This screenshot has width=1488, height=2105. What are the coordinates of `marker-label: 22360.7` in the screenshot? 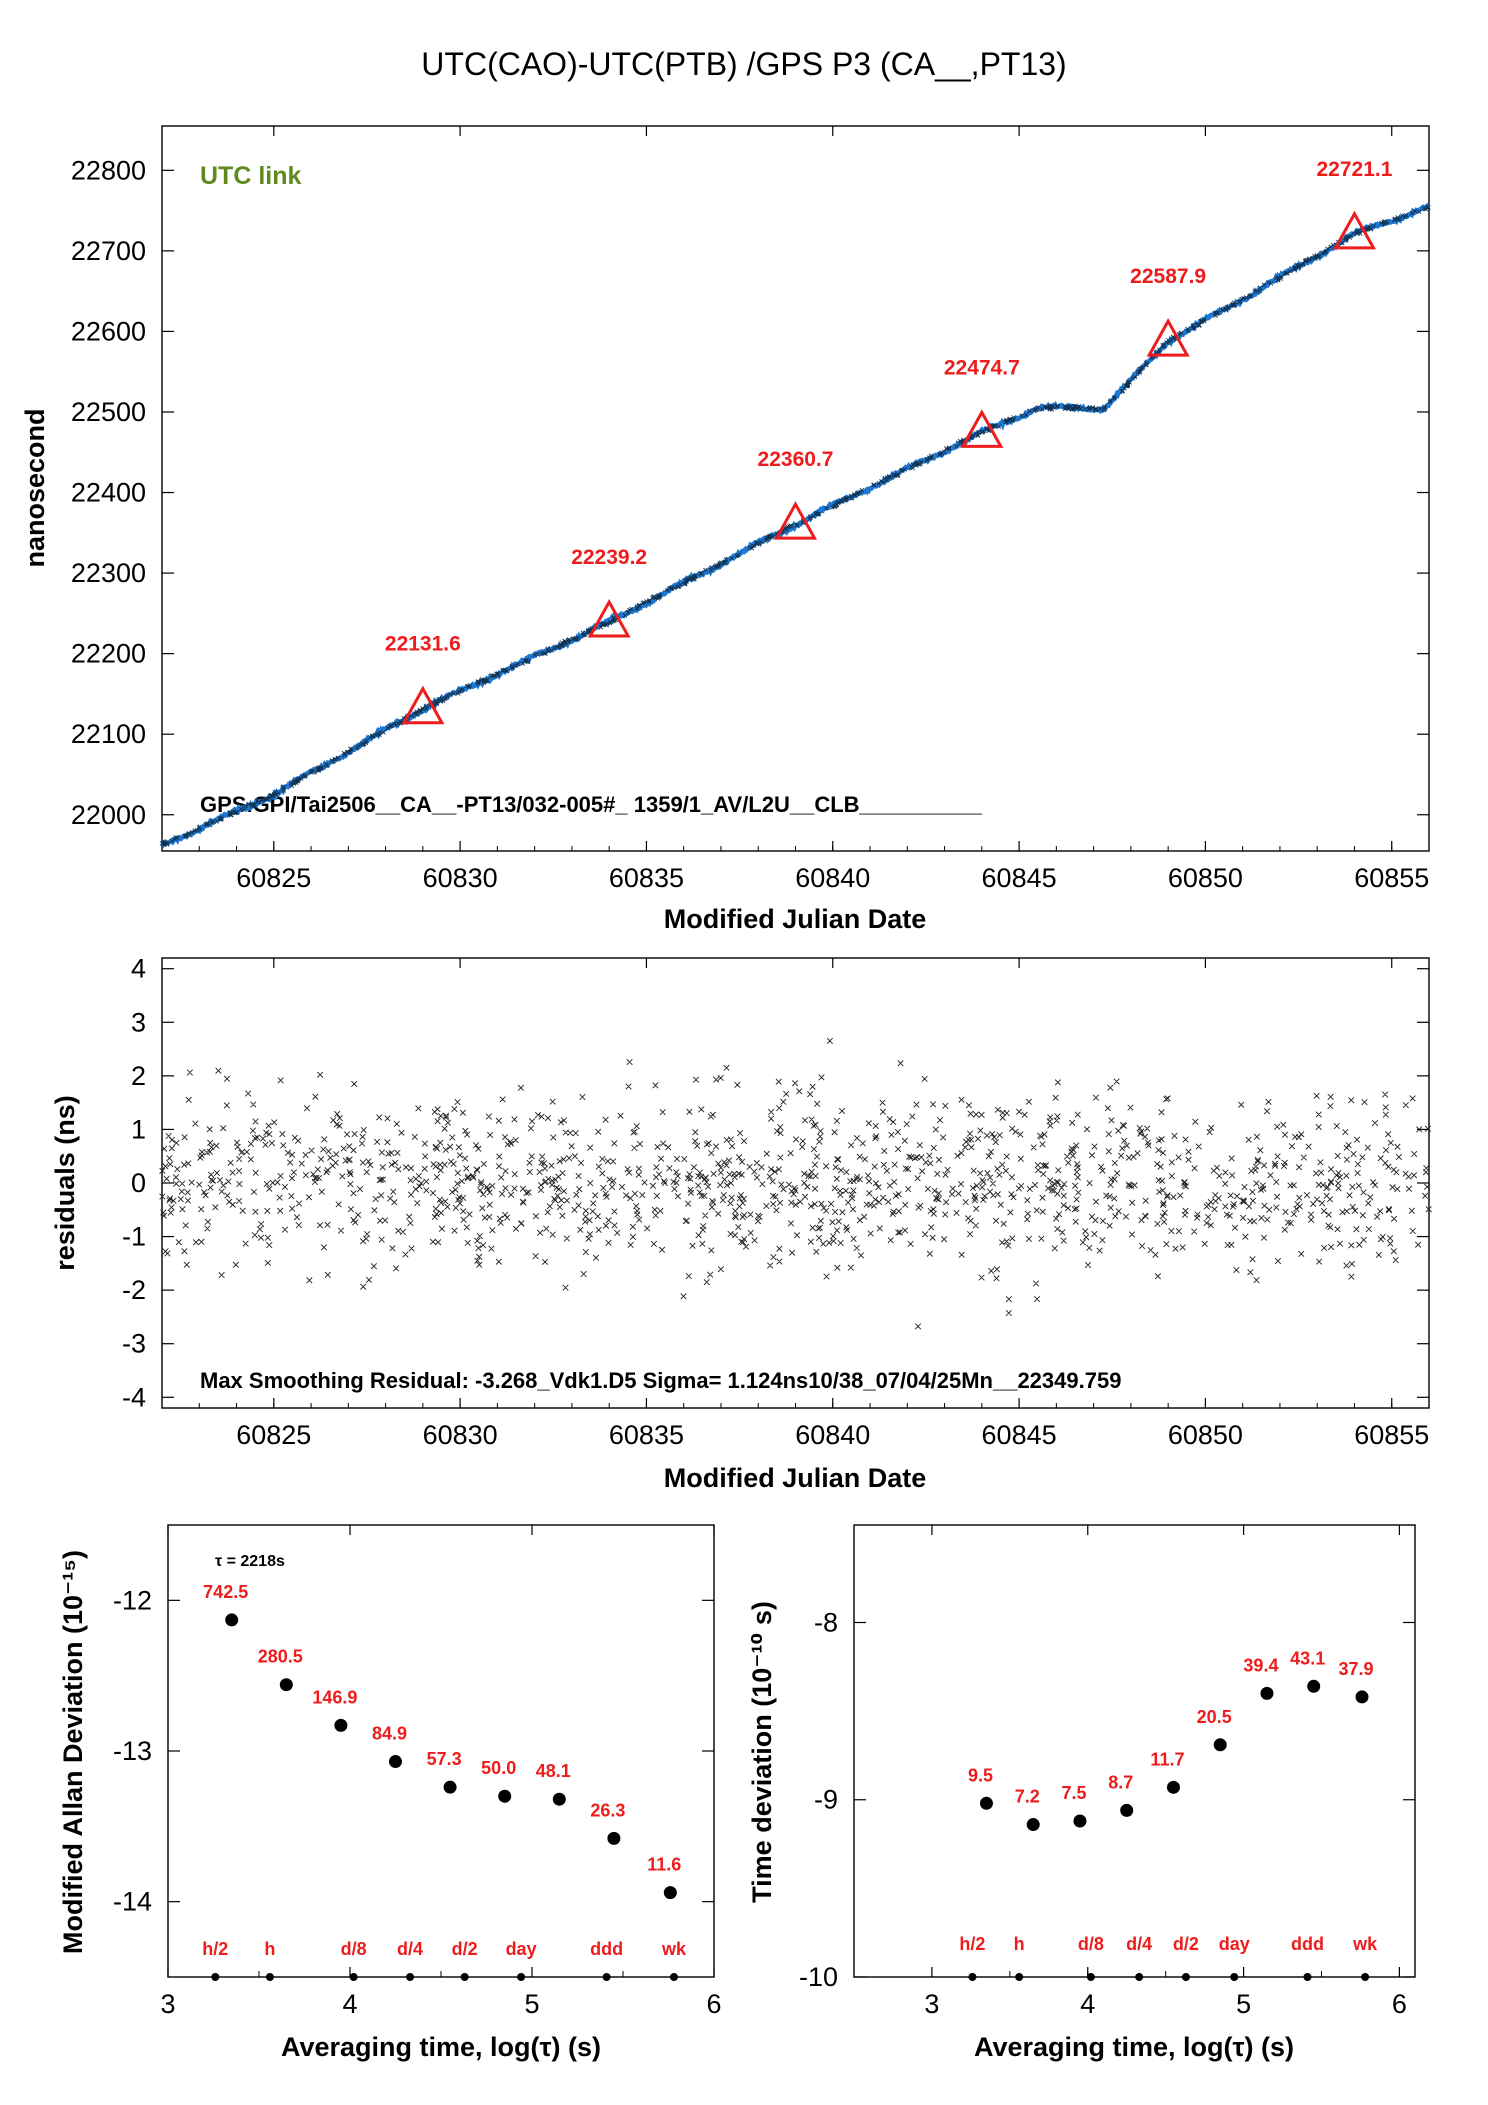 It's located at (796, 459).